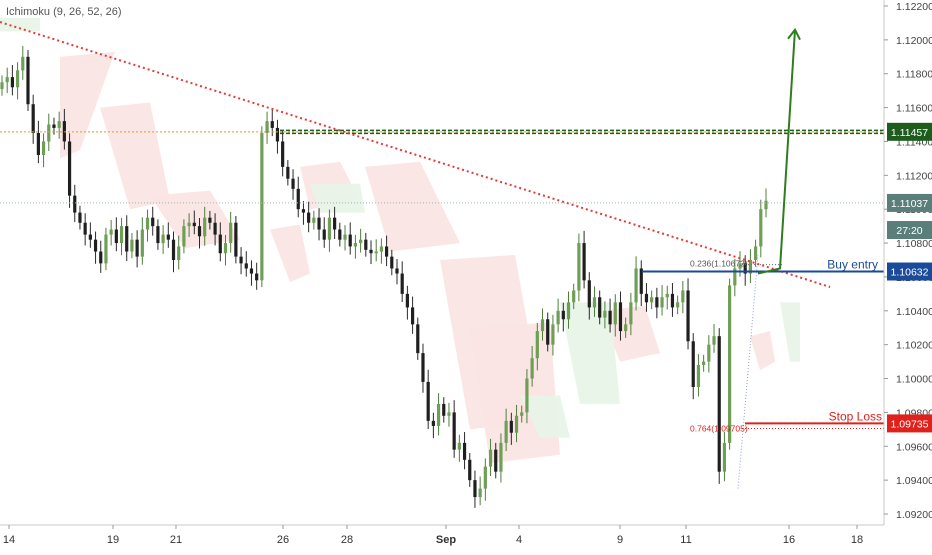  I want to click on indicator-label: Ichimoku (9, 26, 52, 26), so click(64, 12).